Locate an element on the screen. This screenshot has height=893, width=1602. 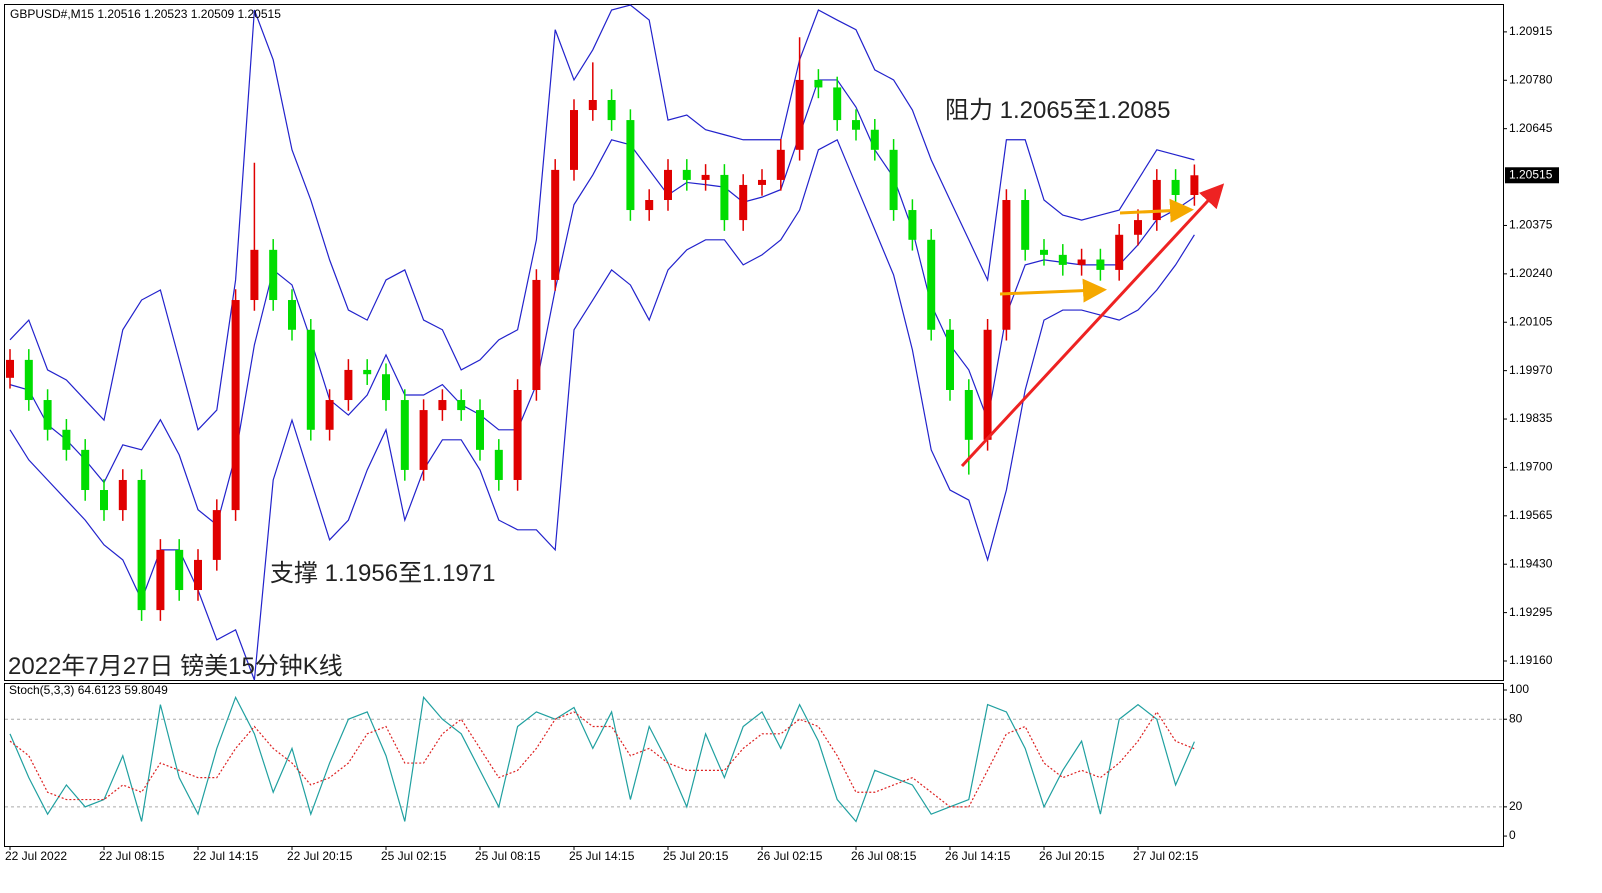
x-tick-label: 26 Jul 02:15 is located at coordinates (790, 856).